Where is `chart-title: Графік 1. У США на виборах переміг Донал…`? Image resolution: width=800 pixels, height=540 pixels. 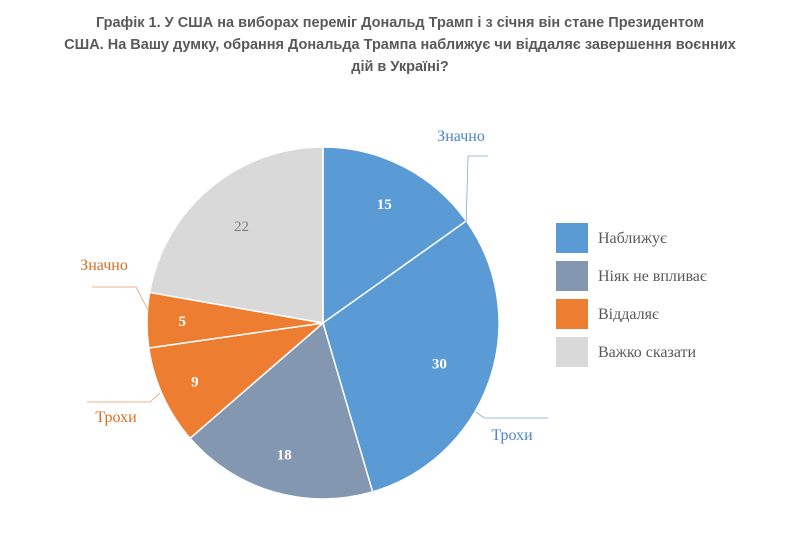 chart-title: Графік 1. У США на виборах переміг Донал… is located at coordinates (400, 45).